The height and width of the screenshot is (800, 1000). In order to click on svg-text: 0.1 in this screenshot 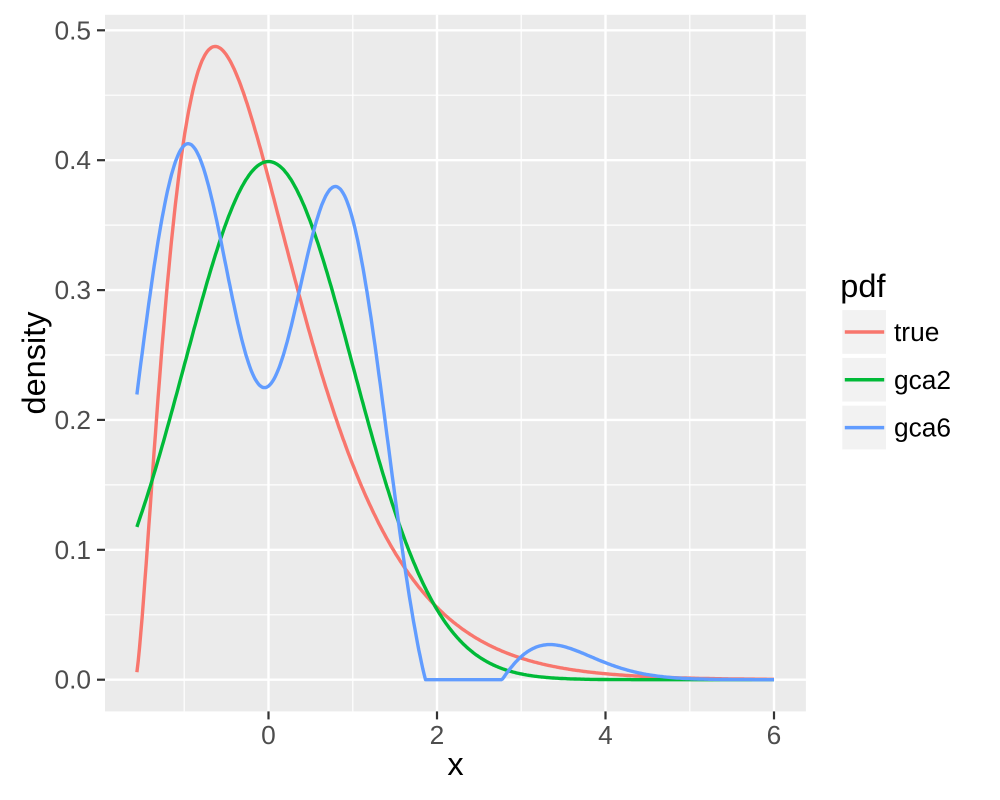, I will do `click(72, 550)`.